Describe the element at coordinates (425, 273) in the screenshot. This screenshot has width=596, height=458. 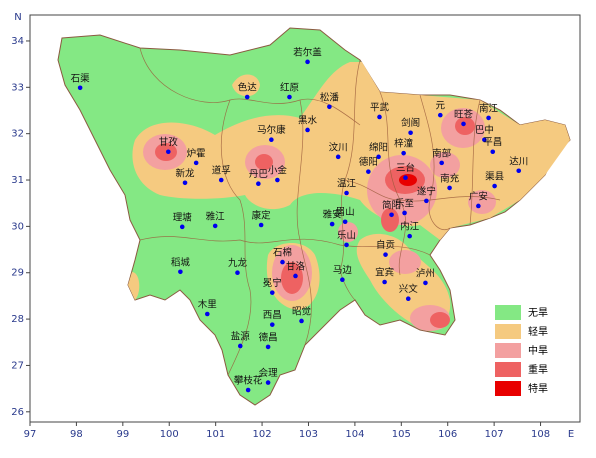
I see `city-label: 泸州` at that location.